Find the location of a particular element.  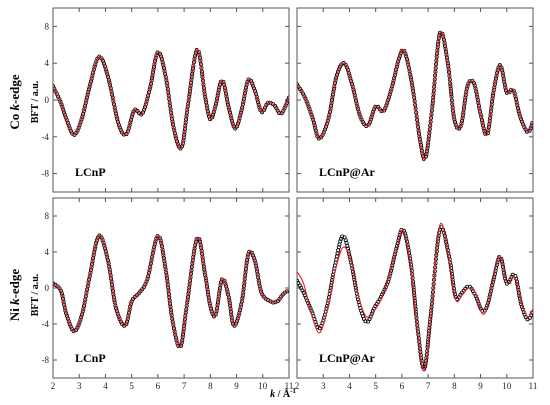

row-label-co: Co k-edge is located at coordinates (14, 101).